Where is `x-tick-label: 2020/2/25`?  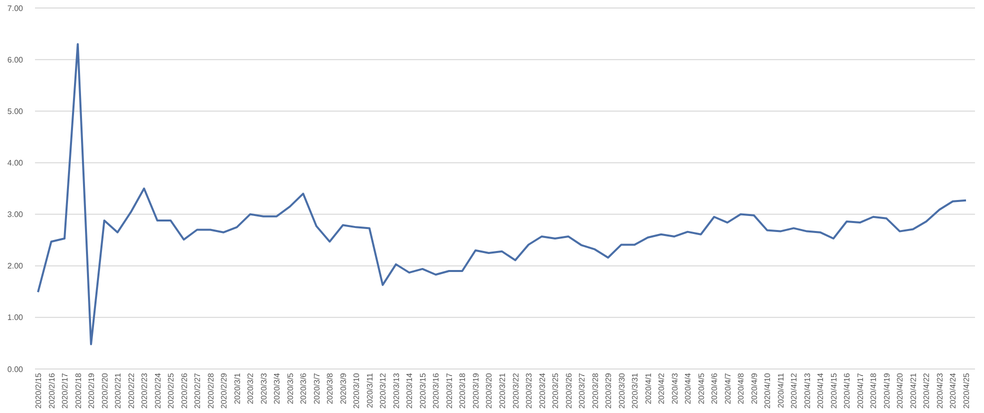
x-tick-label: 2020/2/25 is located at coordinates (171, 390).